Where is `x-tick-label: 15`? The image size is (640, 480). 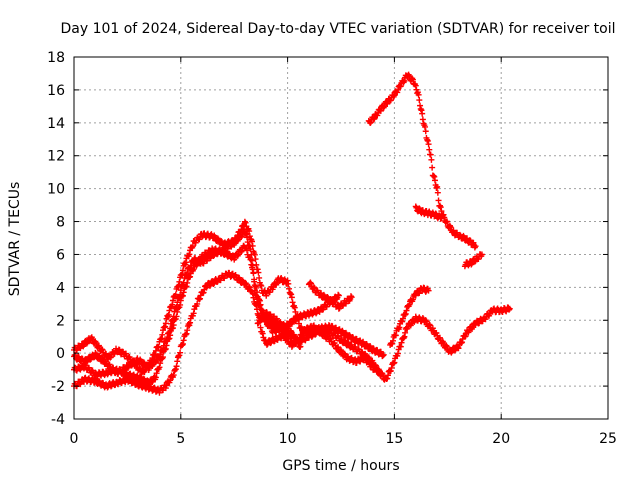
x-tick-label: 15 is located at coordinates (394, 439).